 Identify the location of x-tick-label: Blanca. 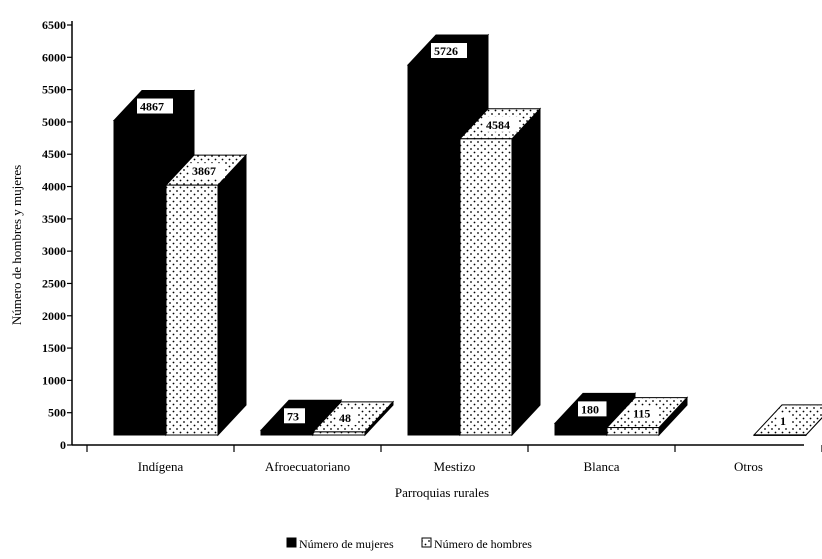
(601, 466).